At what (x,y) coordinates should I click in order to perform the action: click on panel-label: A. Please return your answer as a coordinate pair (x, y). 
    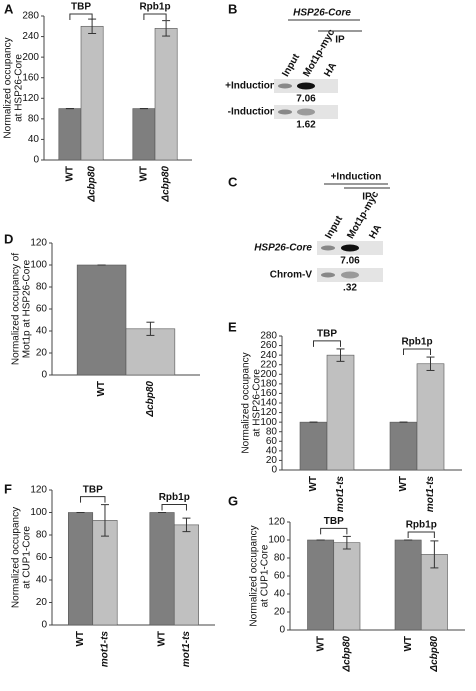
    Looking at the image, I should click on (9, 8).